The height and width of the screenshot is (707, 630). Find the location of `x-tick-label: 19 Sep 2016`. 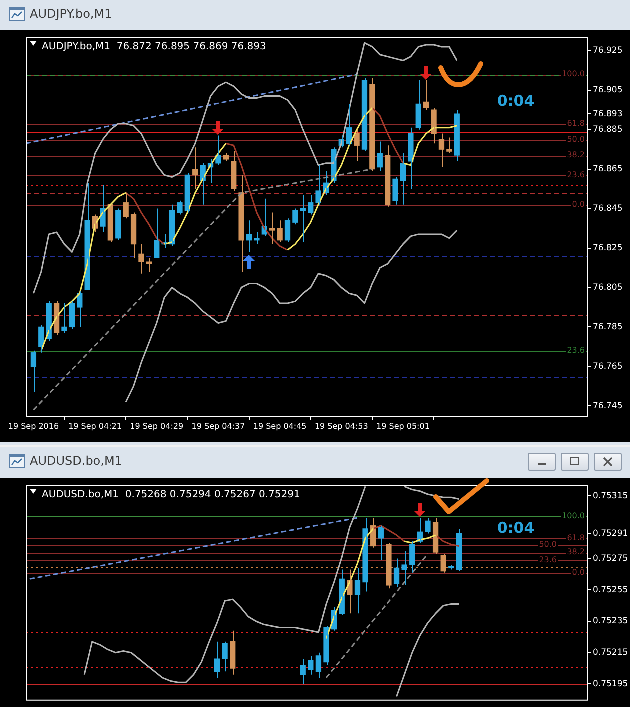

x-tick-label: 19 Sep 2016 is located at coordinates (34, 426).